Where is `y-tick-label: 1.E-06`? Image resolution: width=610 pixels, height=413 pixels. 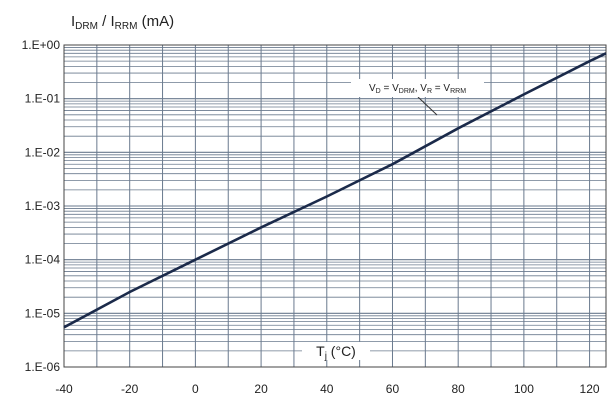 y-tick-label: 1.E-06 is located at coordinates (43, 367).